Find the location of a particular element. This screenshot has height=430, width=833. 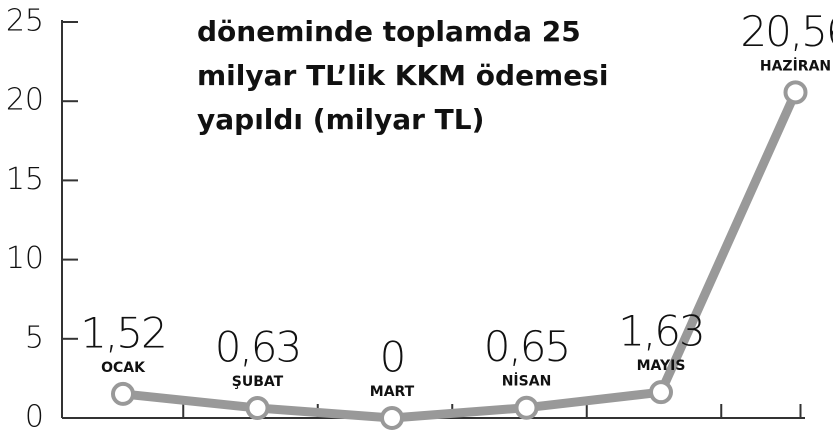

chart-title: milyar TL’lik KKM ödemesi is located at coordinates (402, 75).